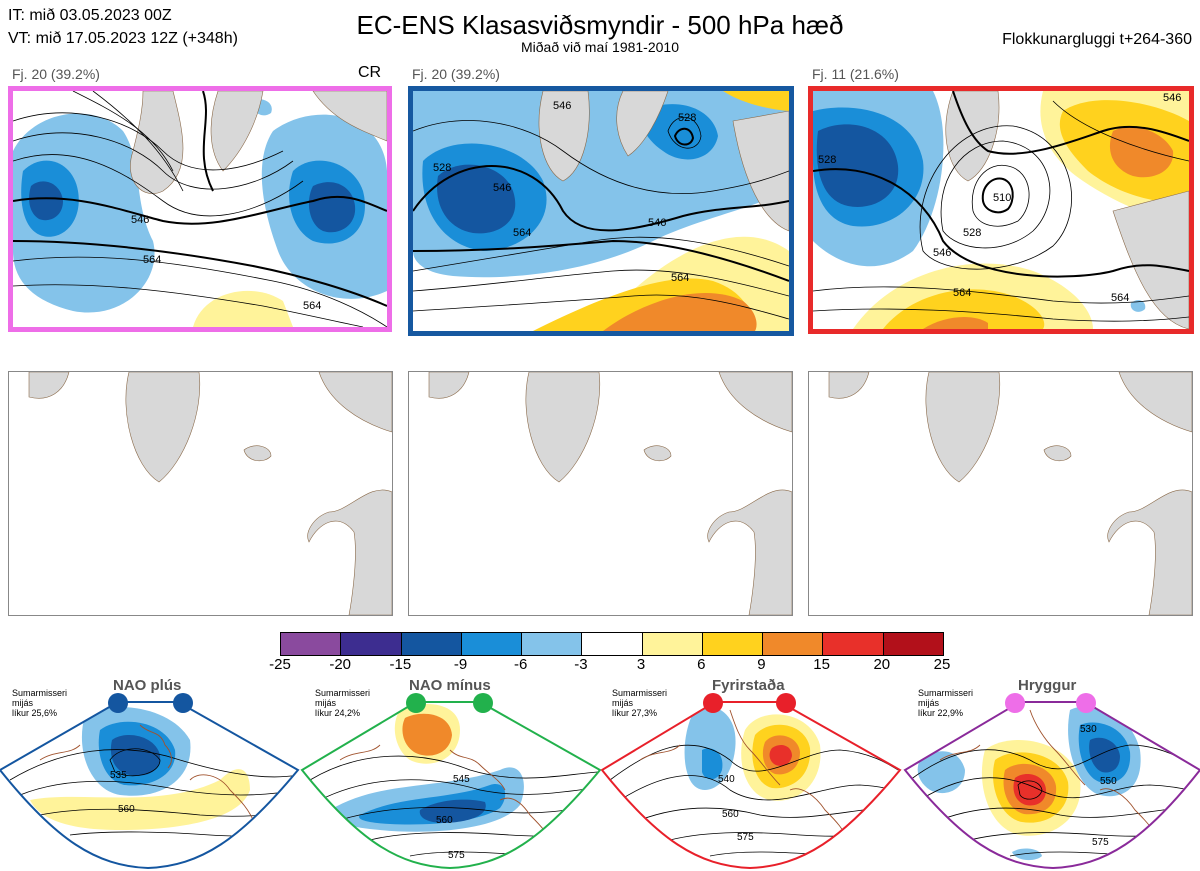 The height and width of the screenshot is (871, 1200). I want to click on regime-contour-label: 550, so click(1108, 781).